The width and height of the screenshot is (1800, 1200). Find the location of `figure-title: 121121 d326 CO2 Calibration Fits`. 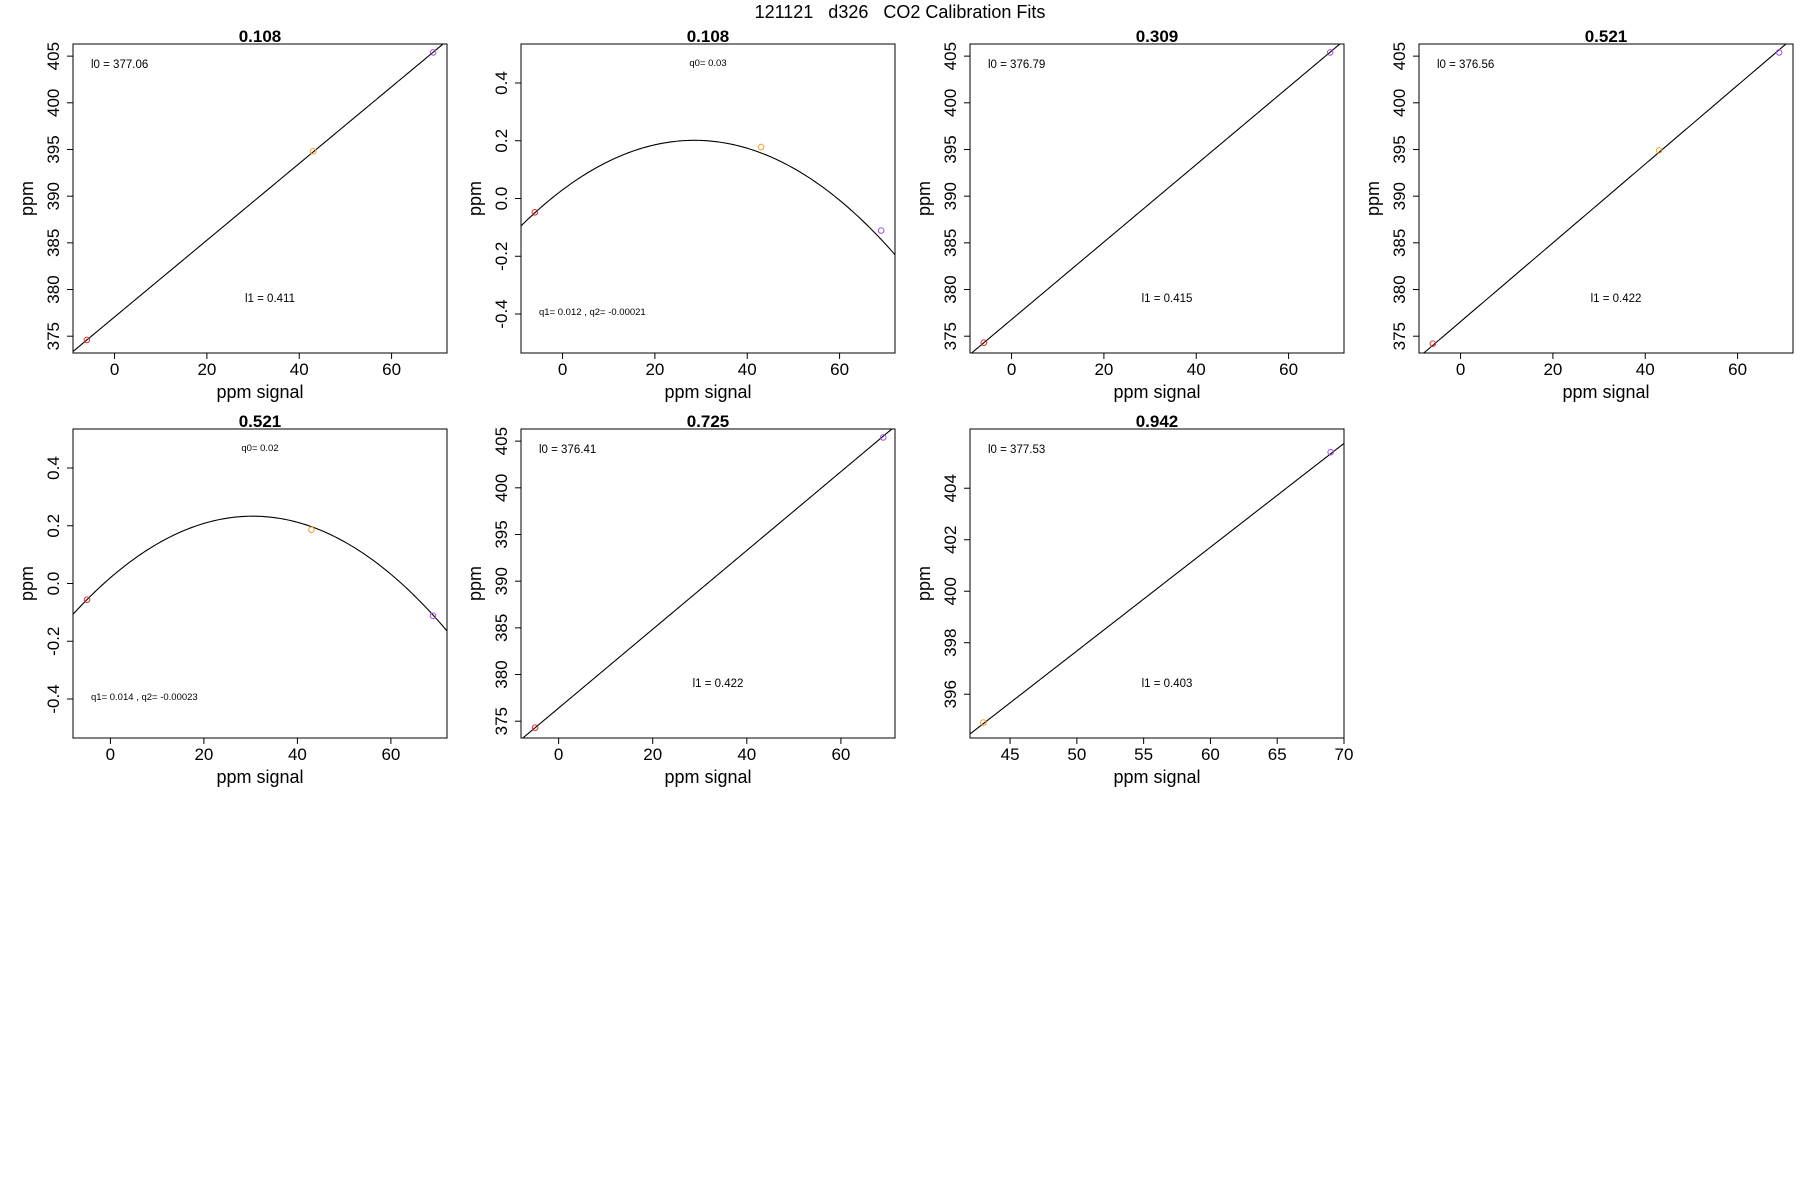

figure-title: 121121 d326 CO2 Calibration Fits is located at coordinates (900, 12).